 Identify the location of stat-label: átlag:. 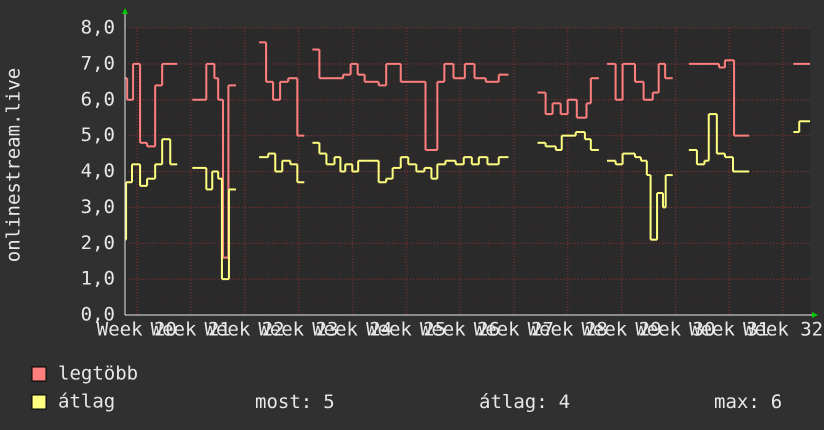
(513, 402).